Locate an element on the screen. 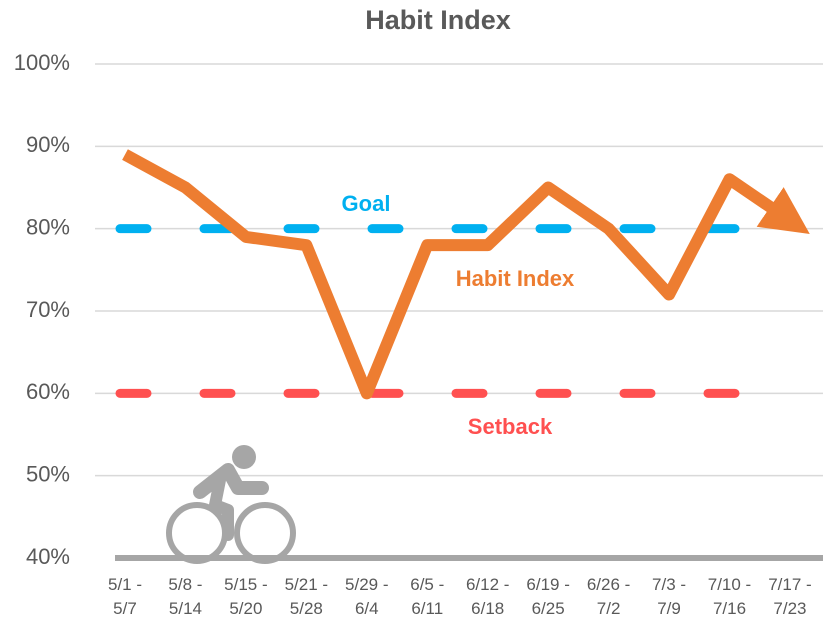 The image size is (823, 640). x-tick-label: 5/15 - 5/20 is located at coordinates (245, 596).